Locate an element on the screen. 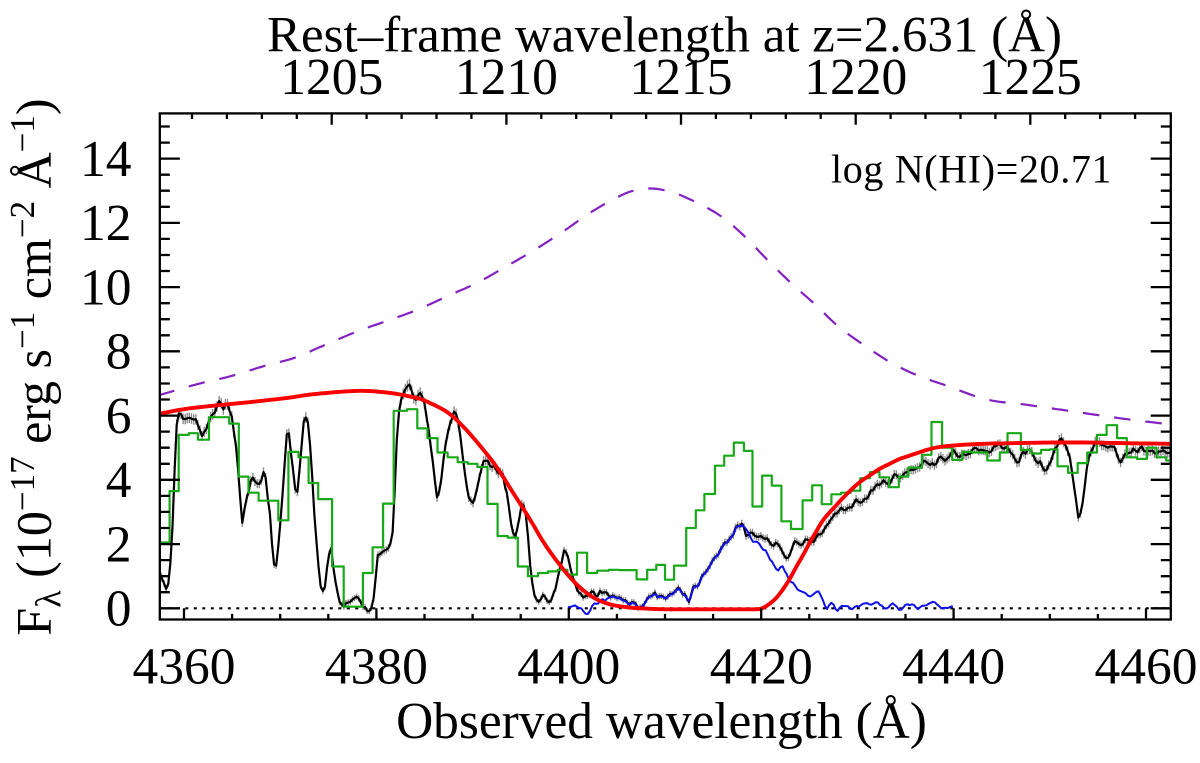  svg-text: 12 is located at coordinates (106, 223).